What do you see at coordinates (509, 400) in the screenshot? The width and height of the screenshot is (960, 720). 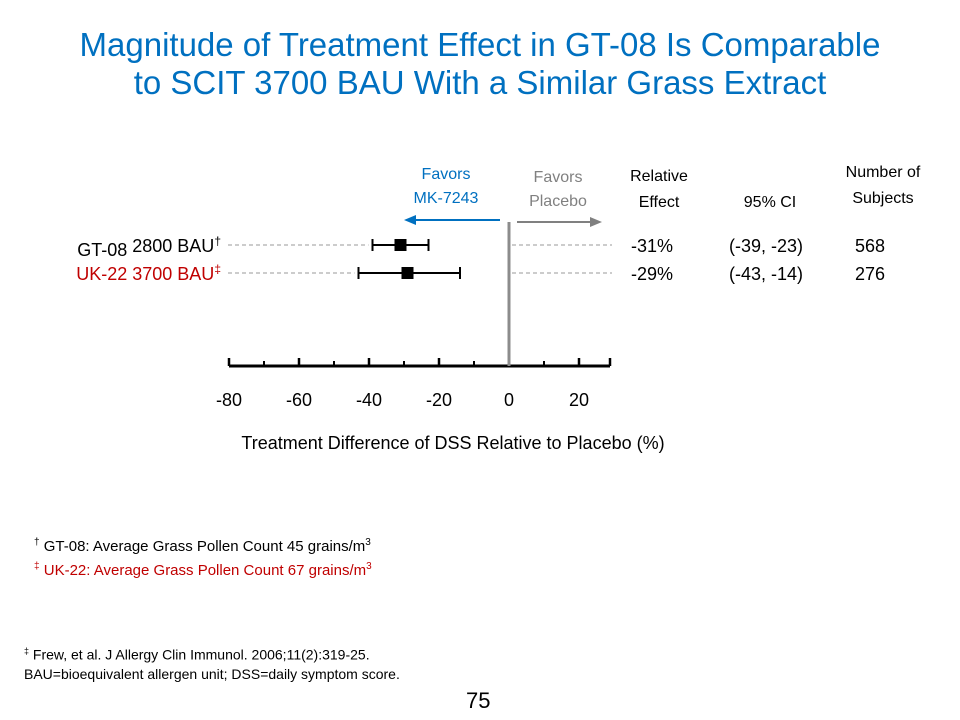 I see `x-tick-label: 0` at bounding box center [509, 400].